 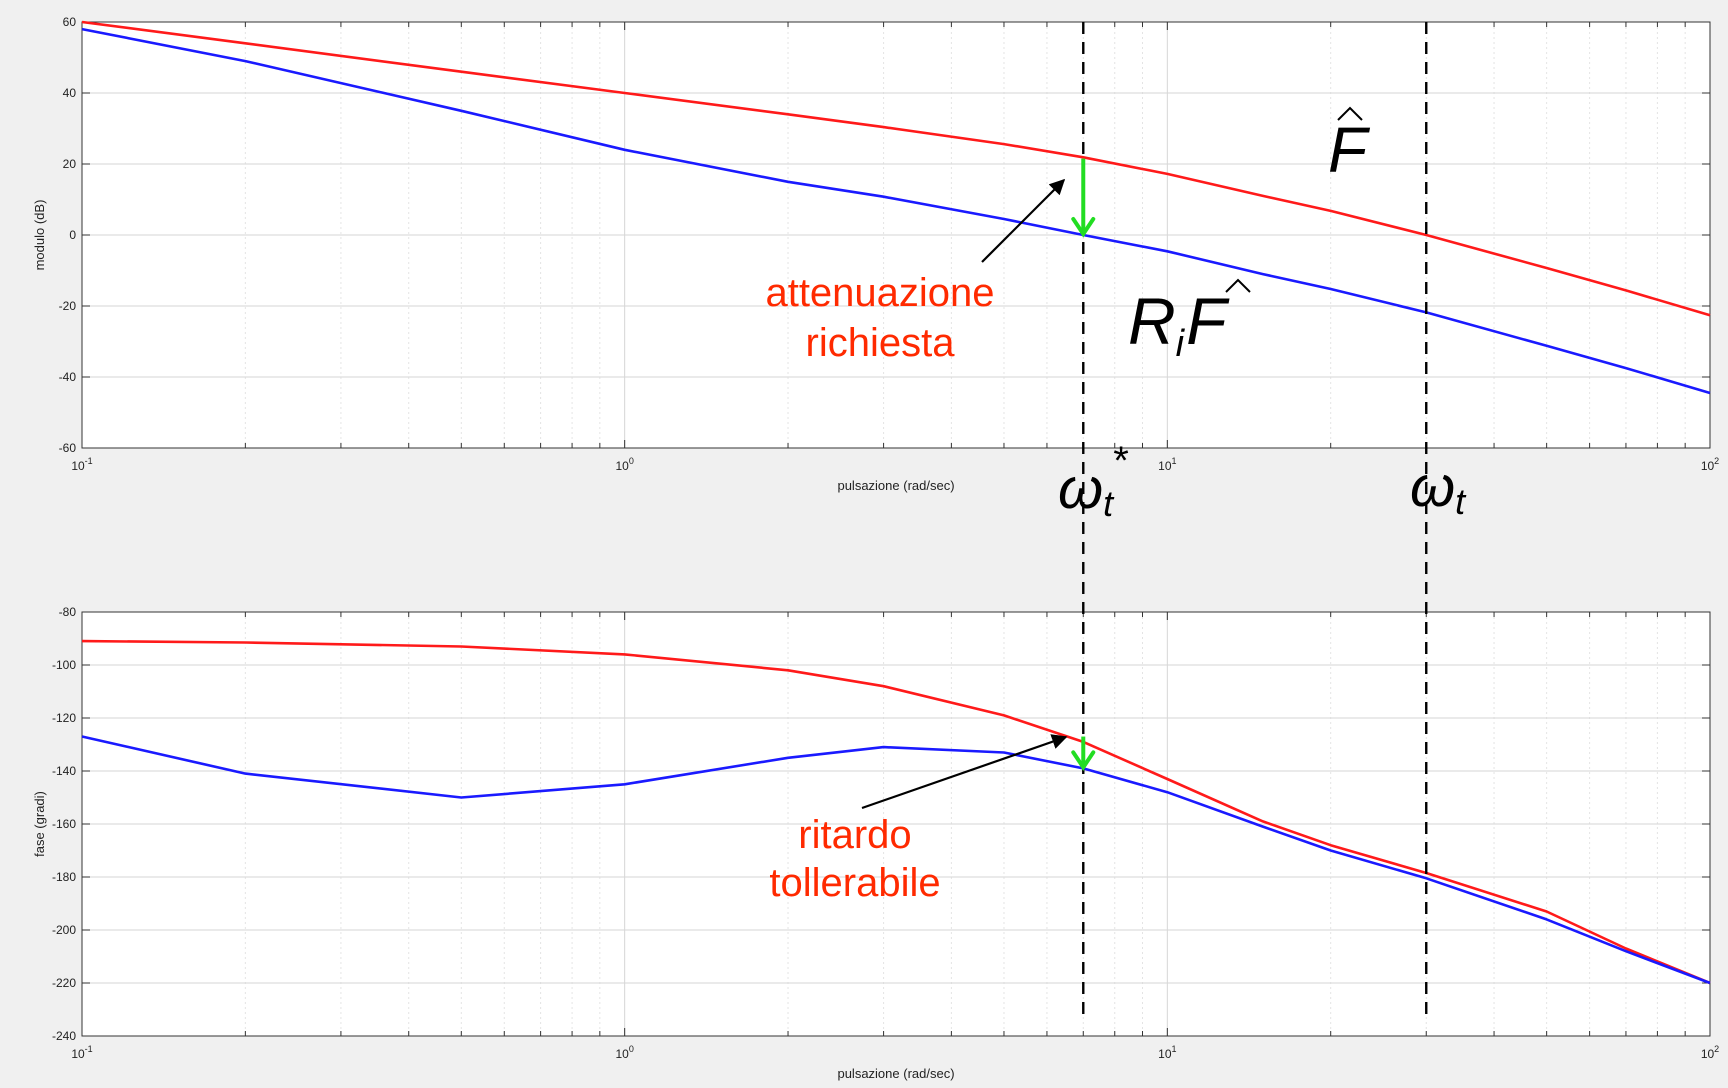 I want to click on y-tick-label: -160, so click(x=64, y=824).